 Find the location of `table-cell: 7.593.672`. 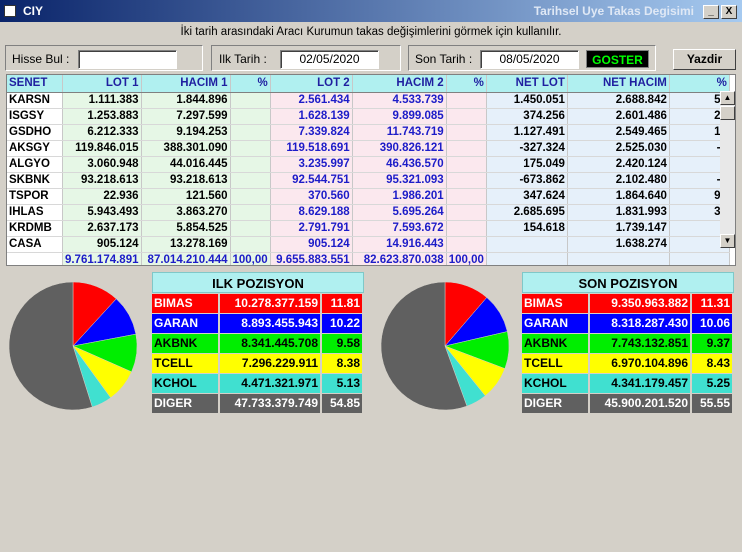

table-cell: 7.593.672 is located at coordinates (399, 228).